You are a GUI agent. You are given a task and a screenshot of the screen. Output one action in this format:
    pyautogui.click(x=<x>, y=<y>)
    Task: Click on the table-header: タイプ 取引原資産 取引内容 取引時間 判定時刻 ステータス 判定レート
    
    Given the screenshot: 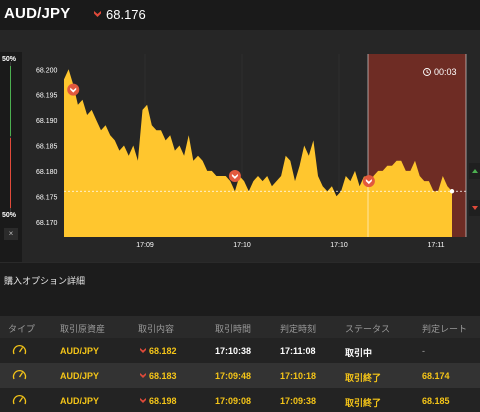 What is the action you would take?
    pyautogui.click(x=240, y=327)
    